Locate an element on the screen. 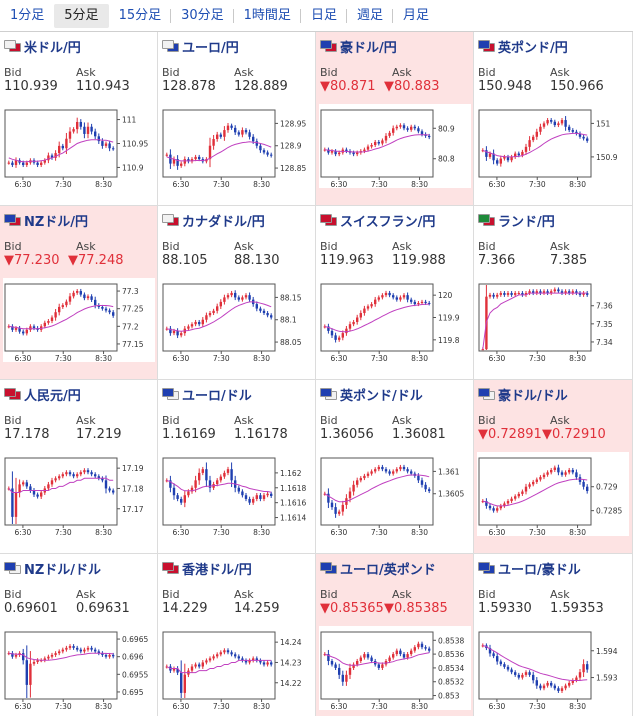 Image resolution: width=633 pixels, height=716 pixels. mini-chart: 17.19 17.18 17.17 6:30 7:30 8:30 is located at coordinates (79, 494).